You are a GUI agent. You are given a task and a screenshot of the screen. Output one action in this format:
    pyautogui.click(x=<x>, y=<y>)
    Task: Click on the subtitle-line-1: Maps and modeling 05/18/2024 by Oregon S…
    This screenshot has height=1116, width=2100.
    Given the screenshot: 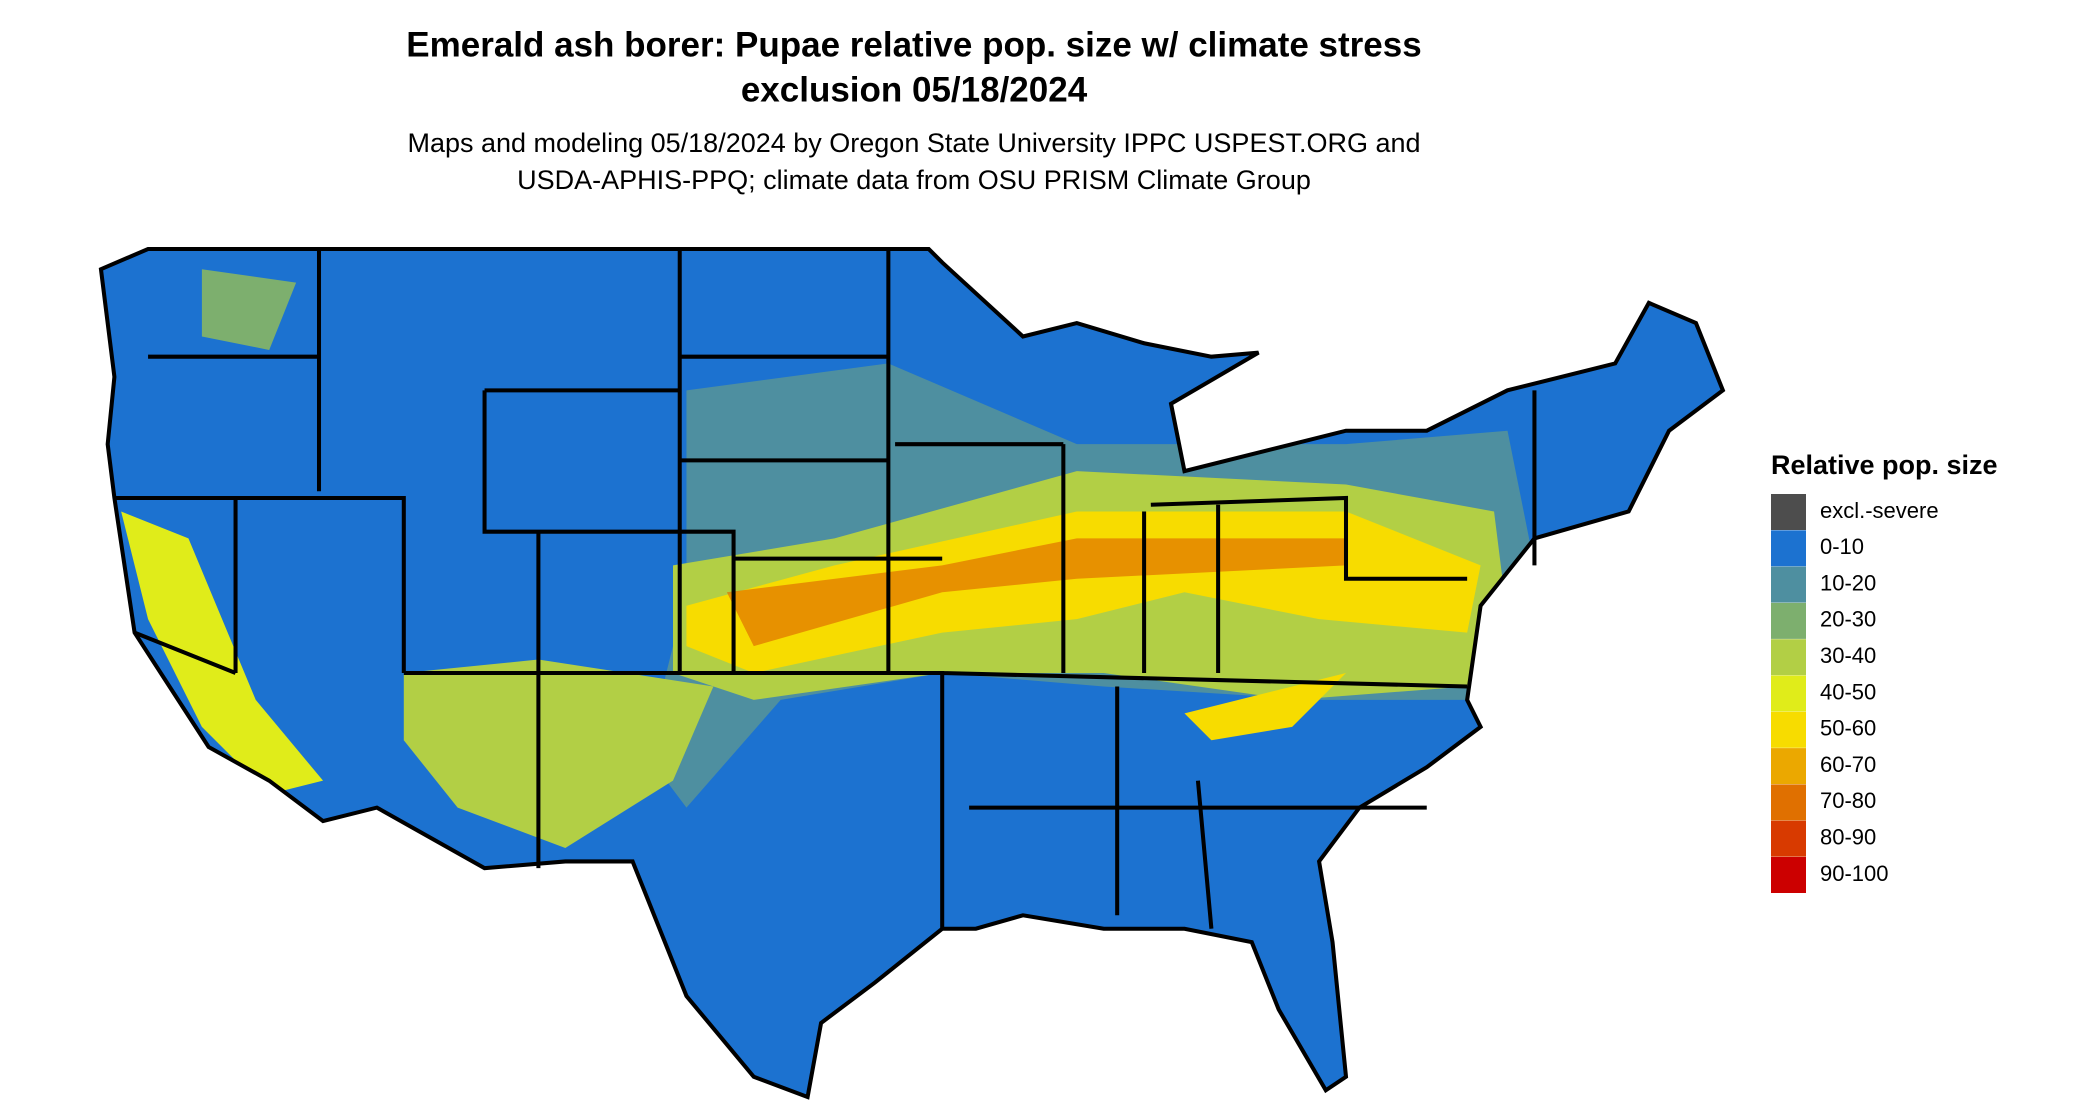 What is the action you would take?
    pyautogui.click(x=913, y=143)
    